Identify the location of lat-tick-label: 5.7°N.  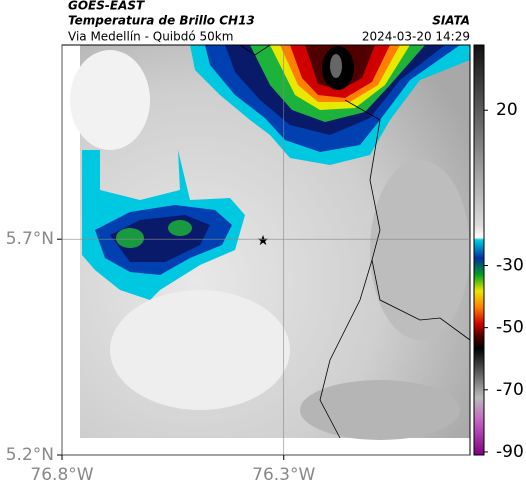
(30, 239).